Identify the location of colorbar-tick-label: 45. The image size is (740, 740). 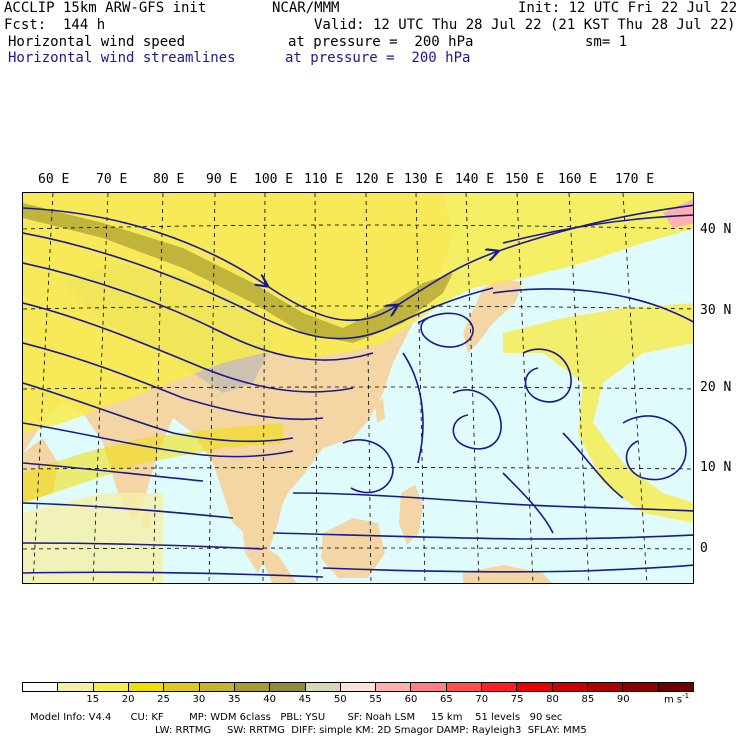
(305, 699).